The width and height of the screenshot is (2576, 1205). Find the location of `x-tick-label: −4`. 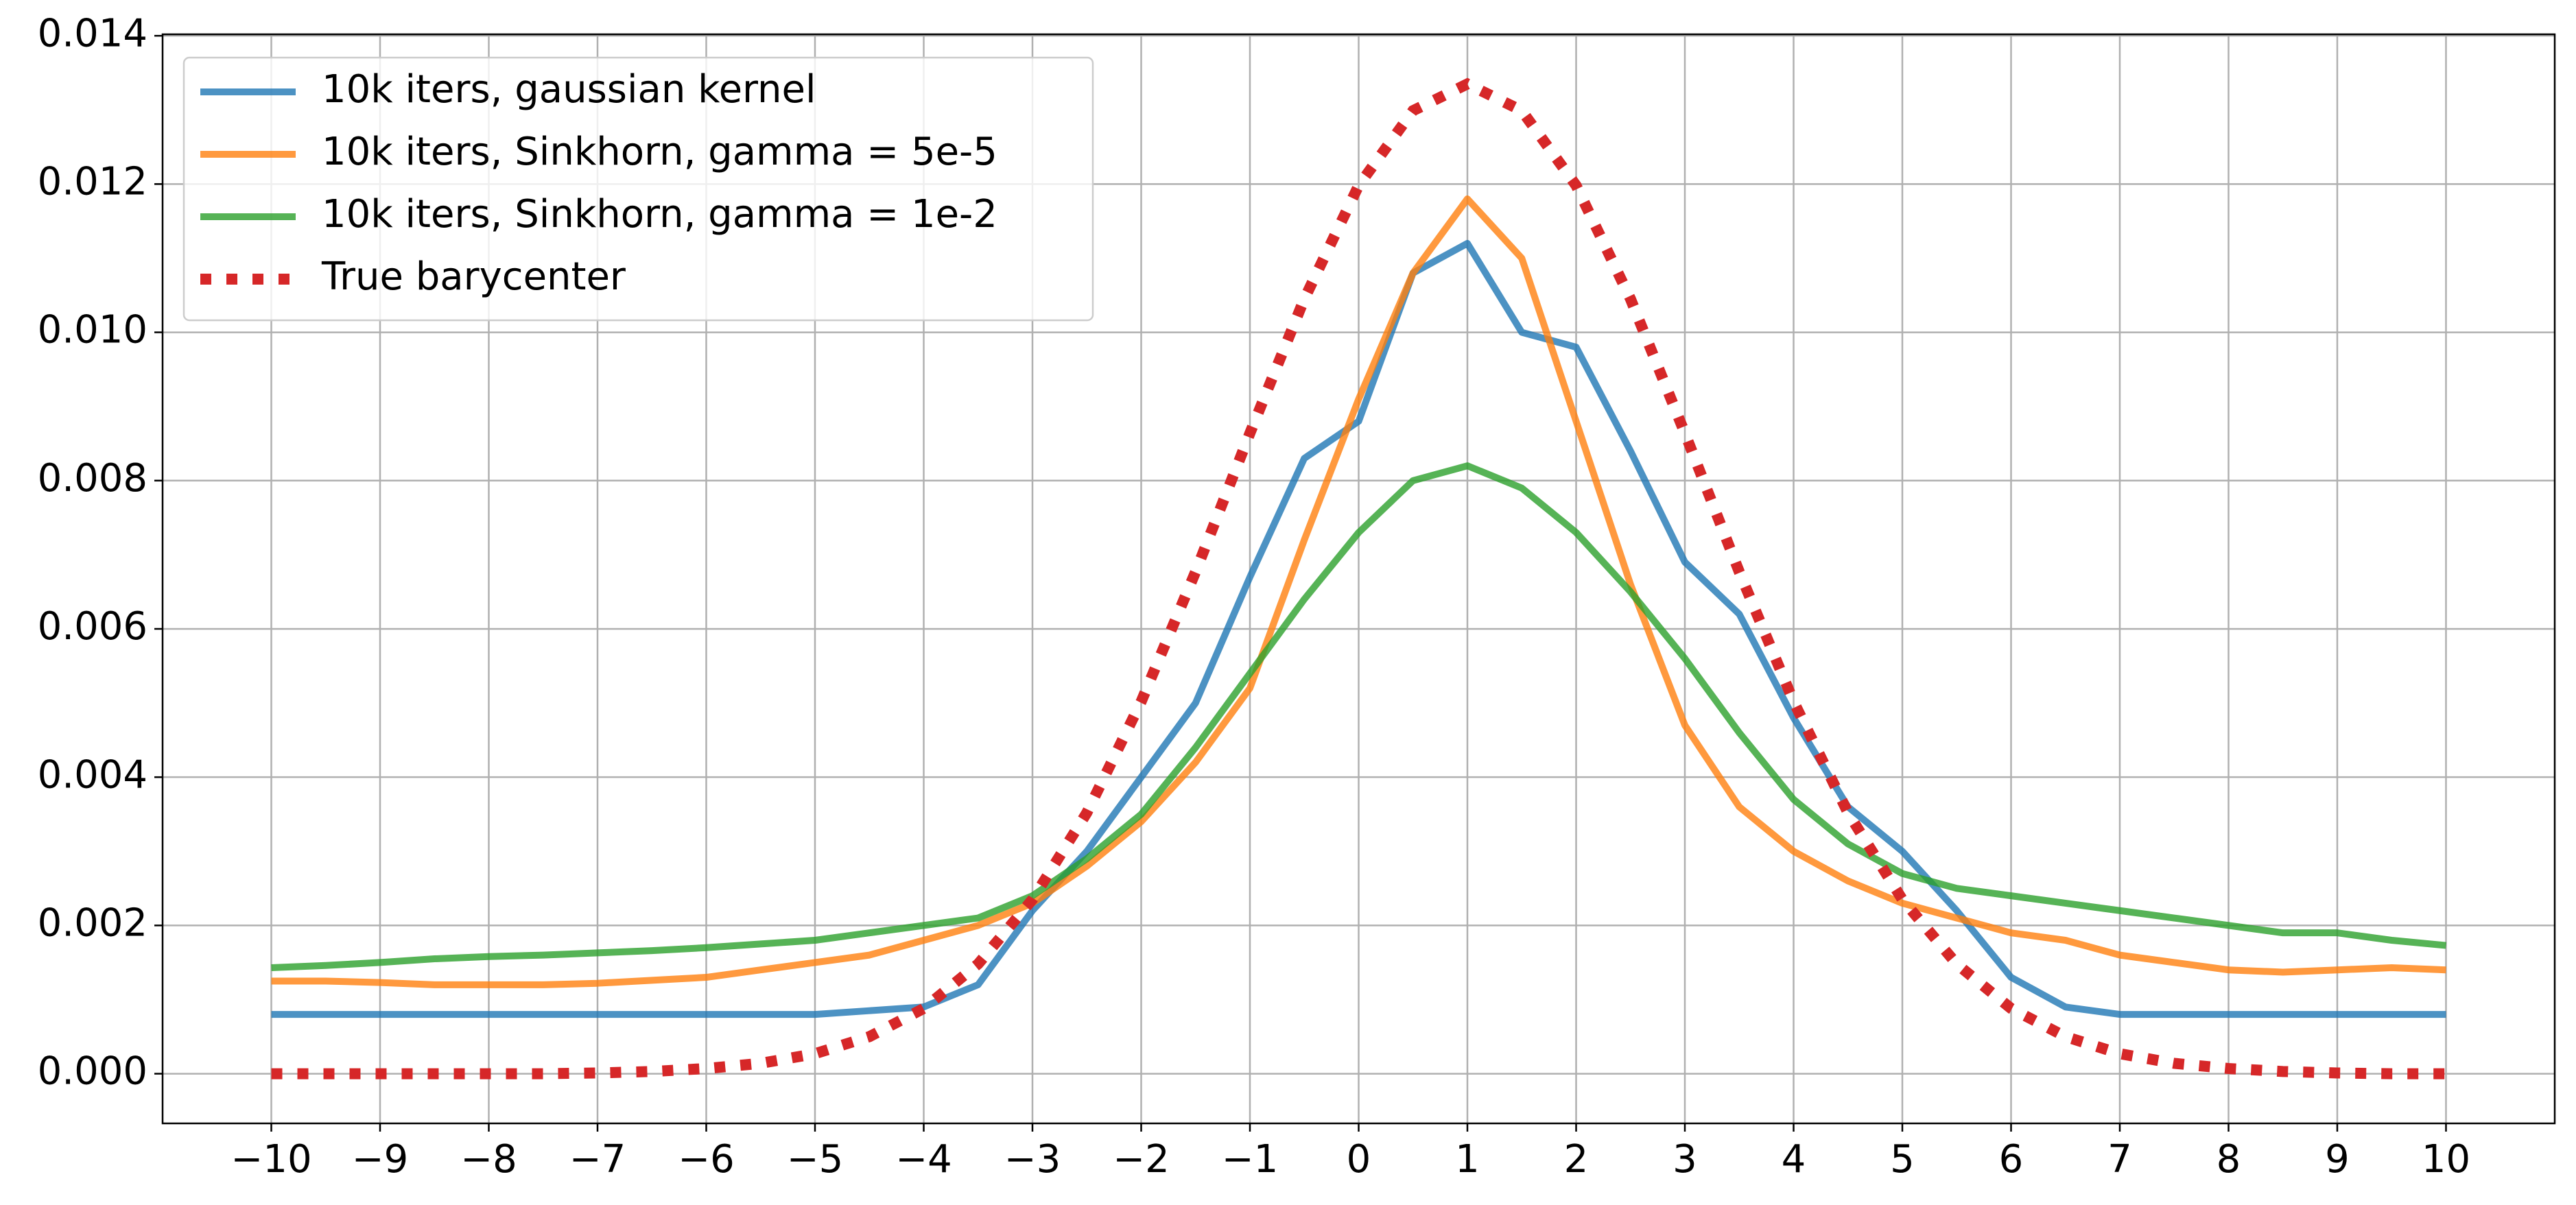

x-tick-label: −4 is located at coordinates (923, 1159).